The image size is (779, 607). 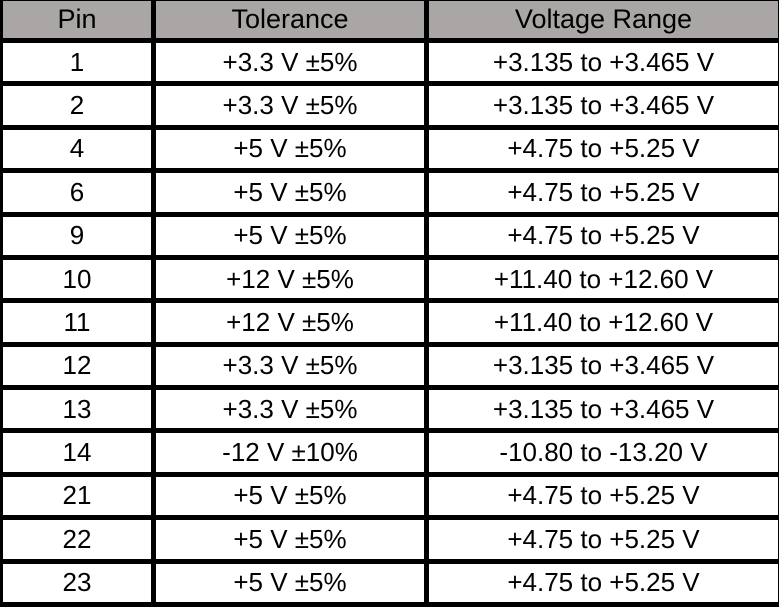 I want to click on table-row: 6 +5 V ±5% +4.75 to +5.25 V, so click(x=389, y=192).